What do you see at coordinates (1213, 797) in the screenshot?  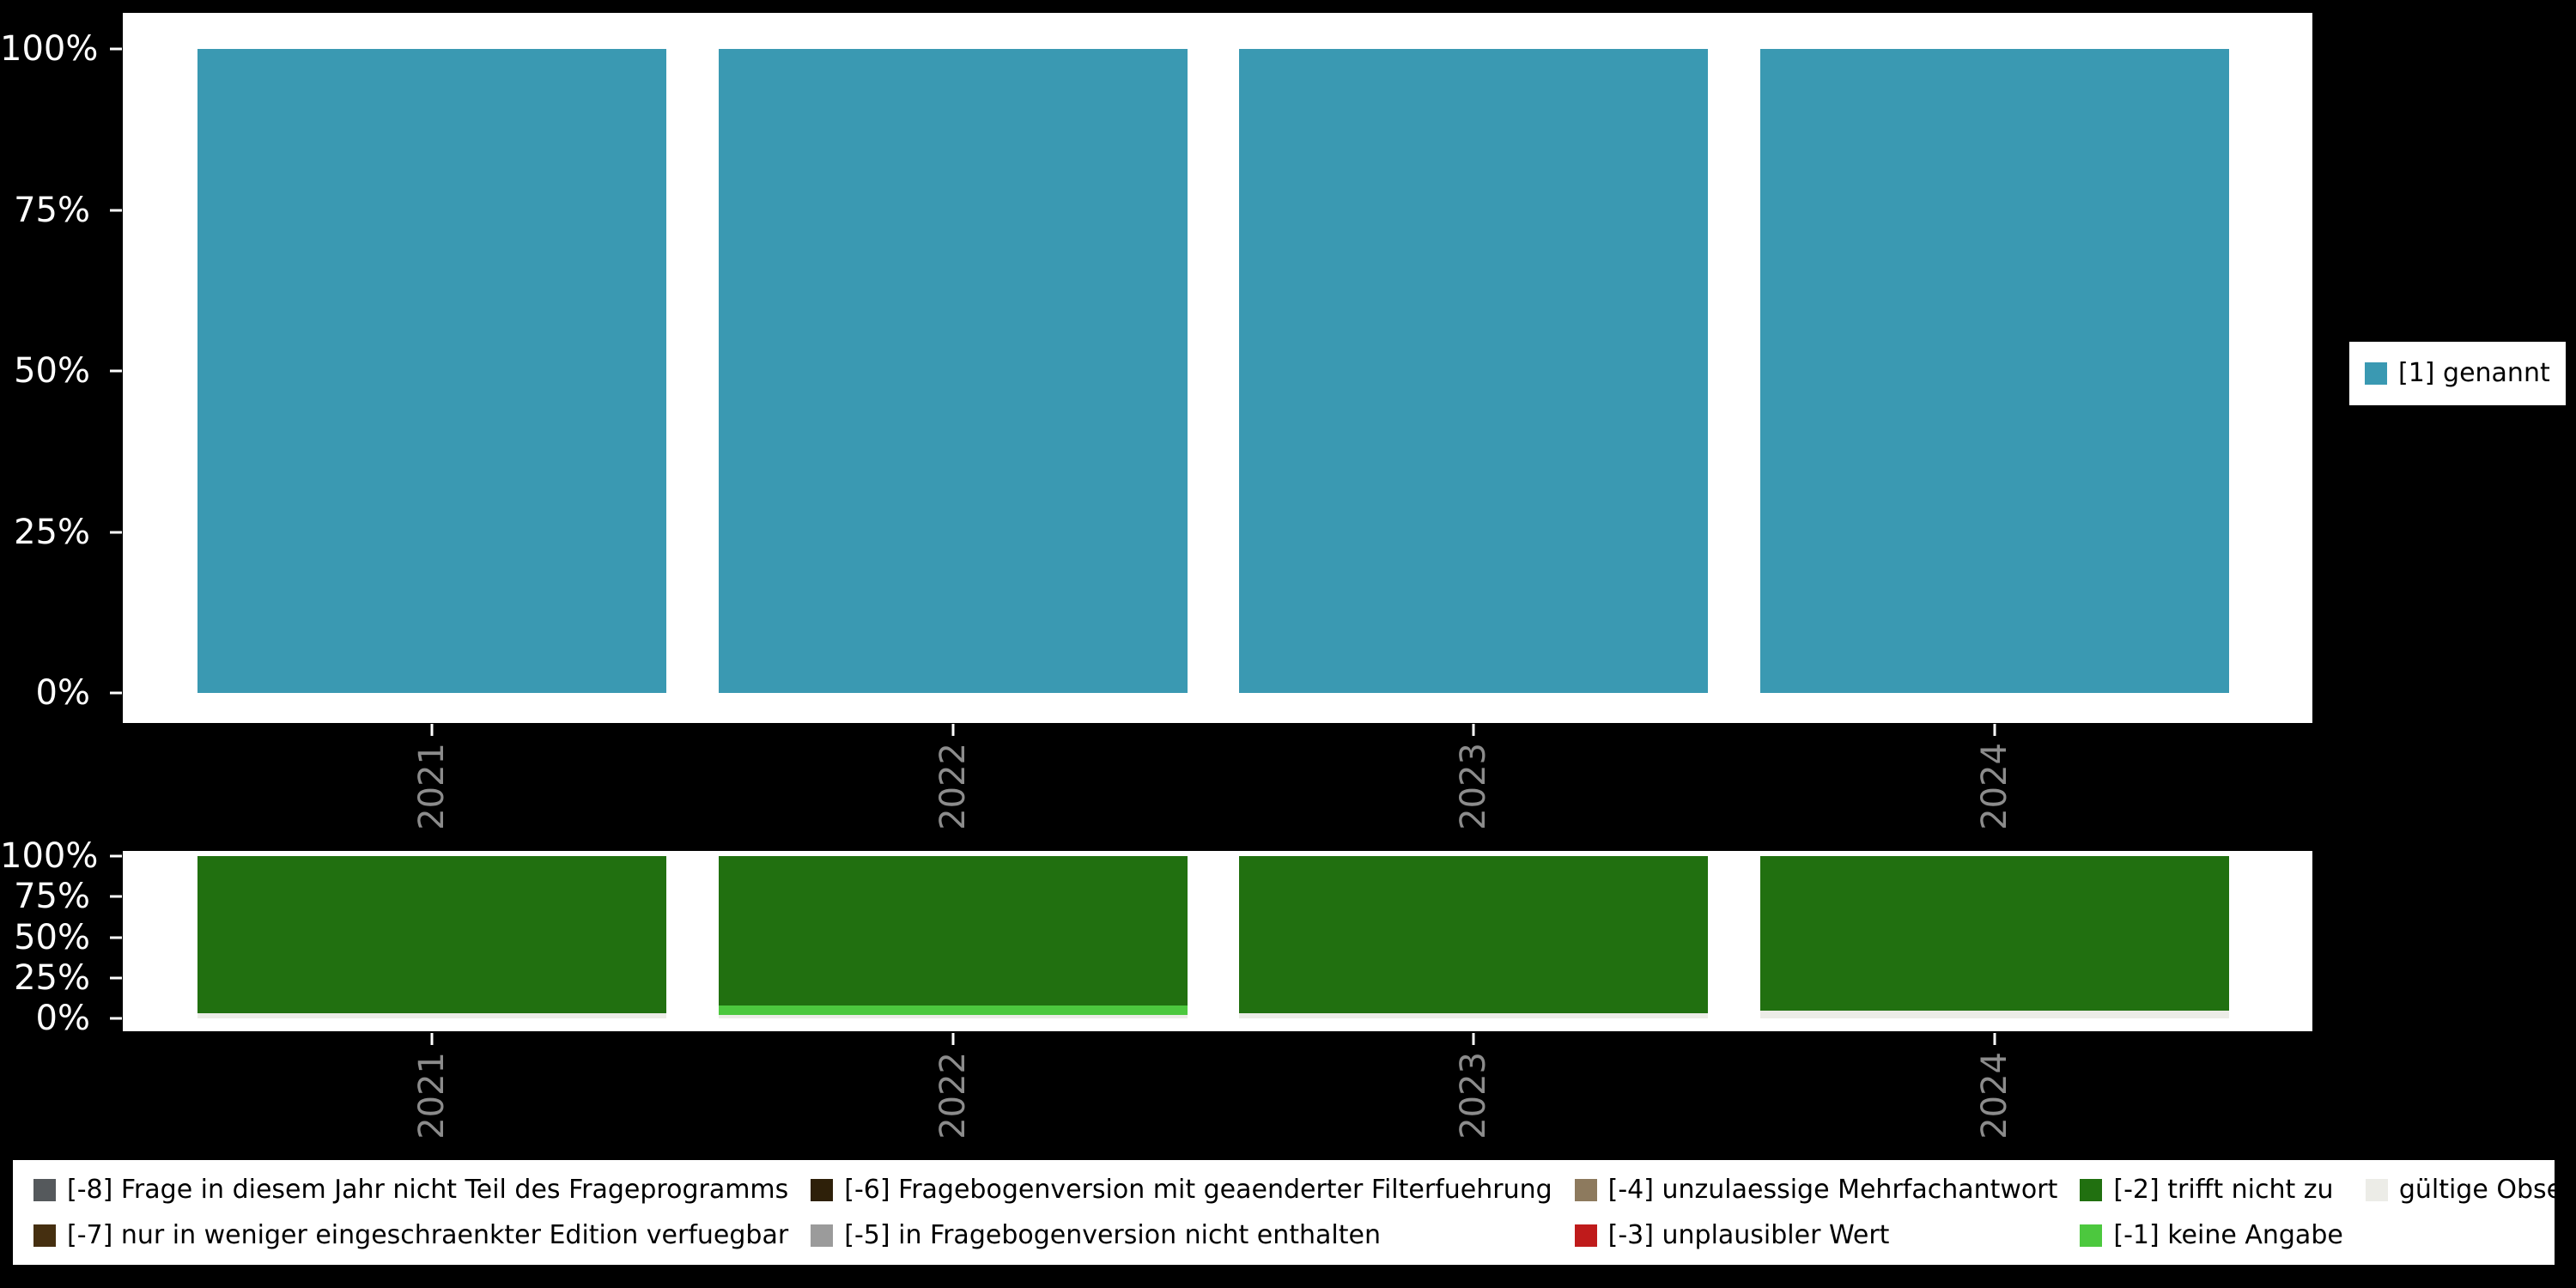 I see `values-x-axis: 2021 2022 2023 2024` at bounding box center [1213, 797].